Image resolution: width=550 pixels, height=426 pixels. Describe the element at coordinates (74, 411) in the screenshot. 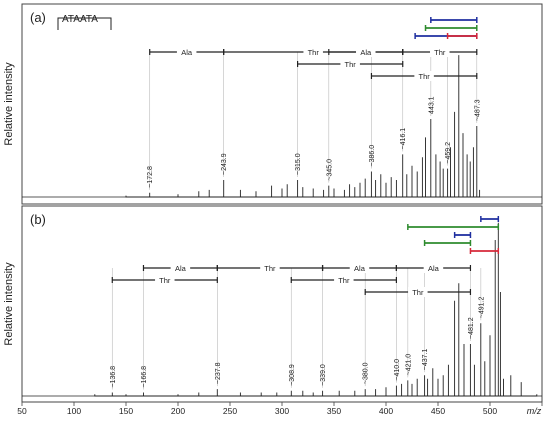

I see `x-tick-label: 100` at that location.